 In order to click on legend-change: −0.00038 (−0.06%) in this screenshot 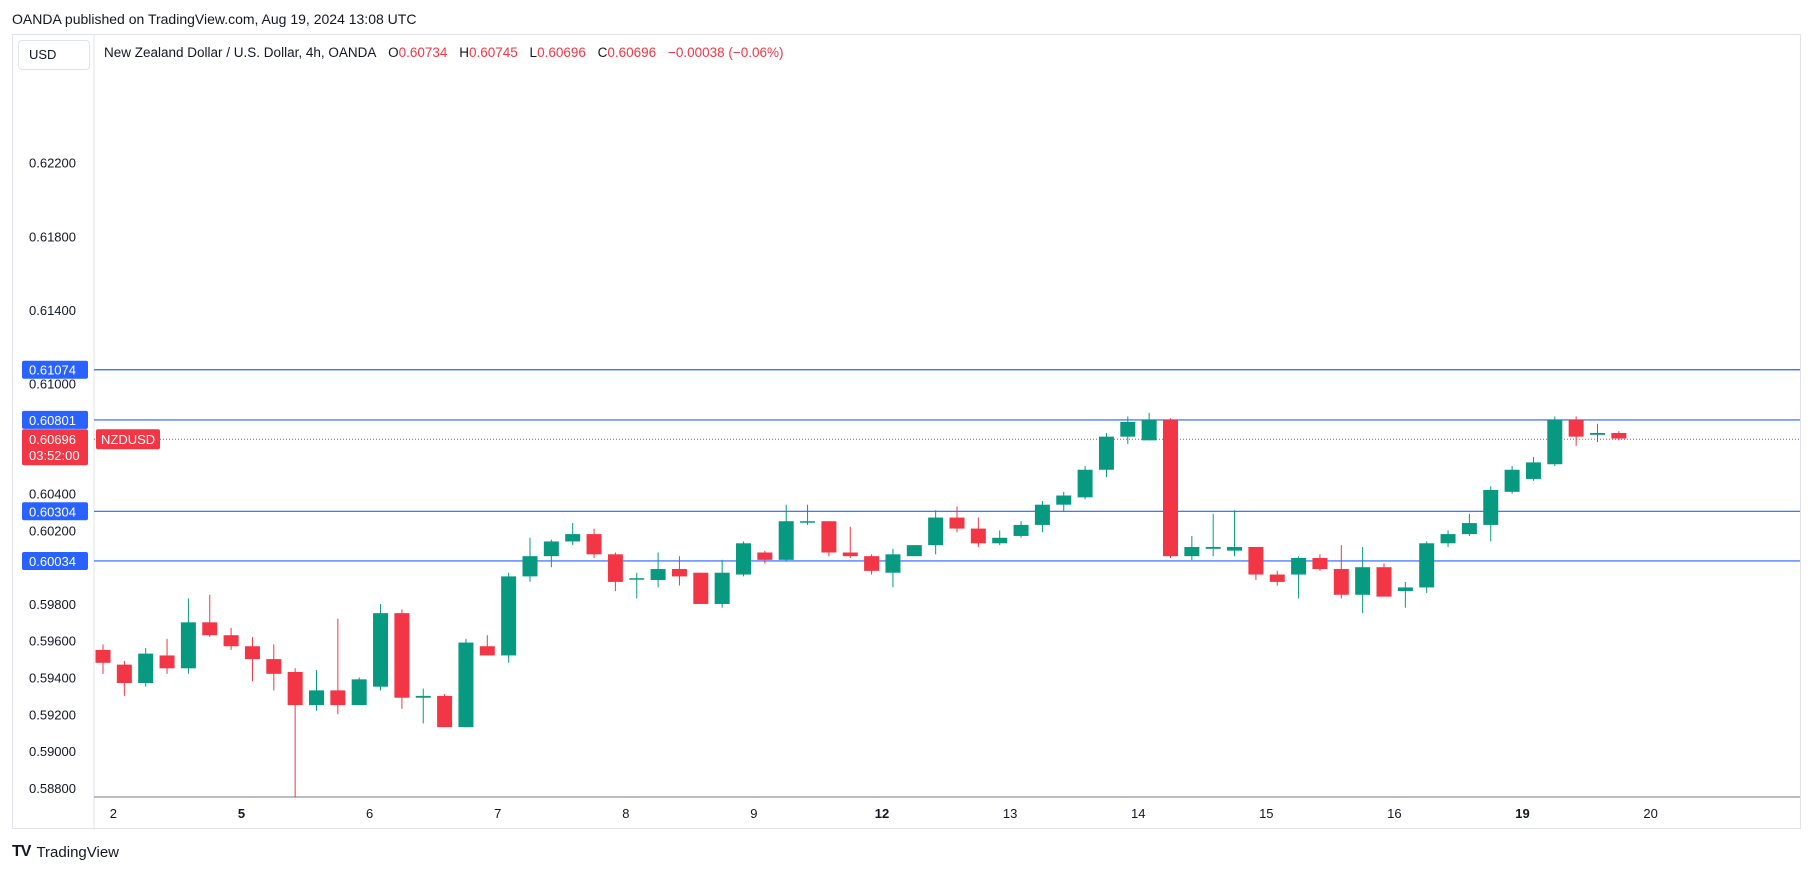, I will do `click(725, 52)`.